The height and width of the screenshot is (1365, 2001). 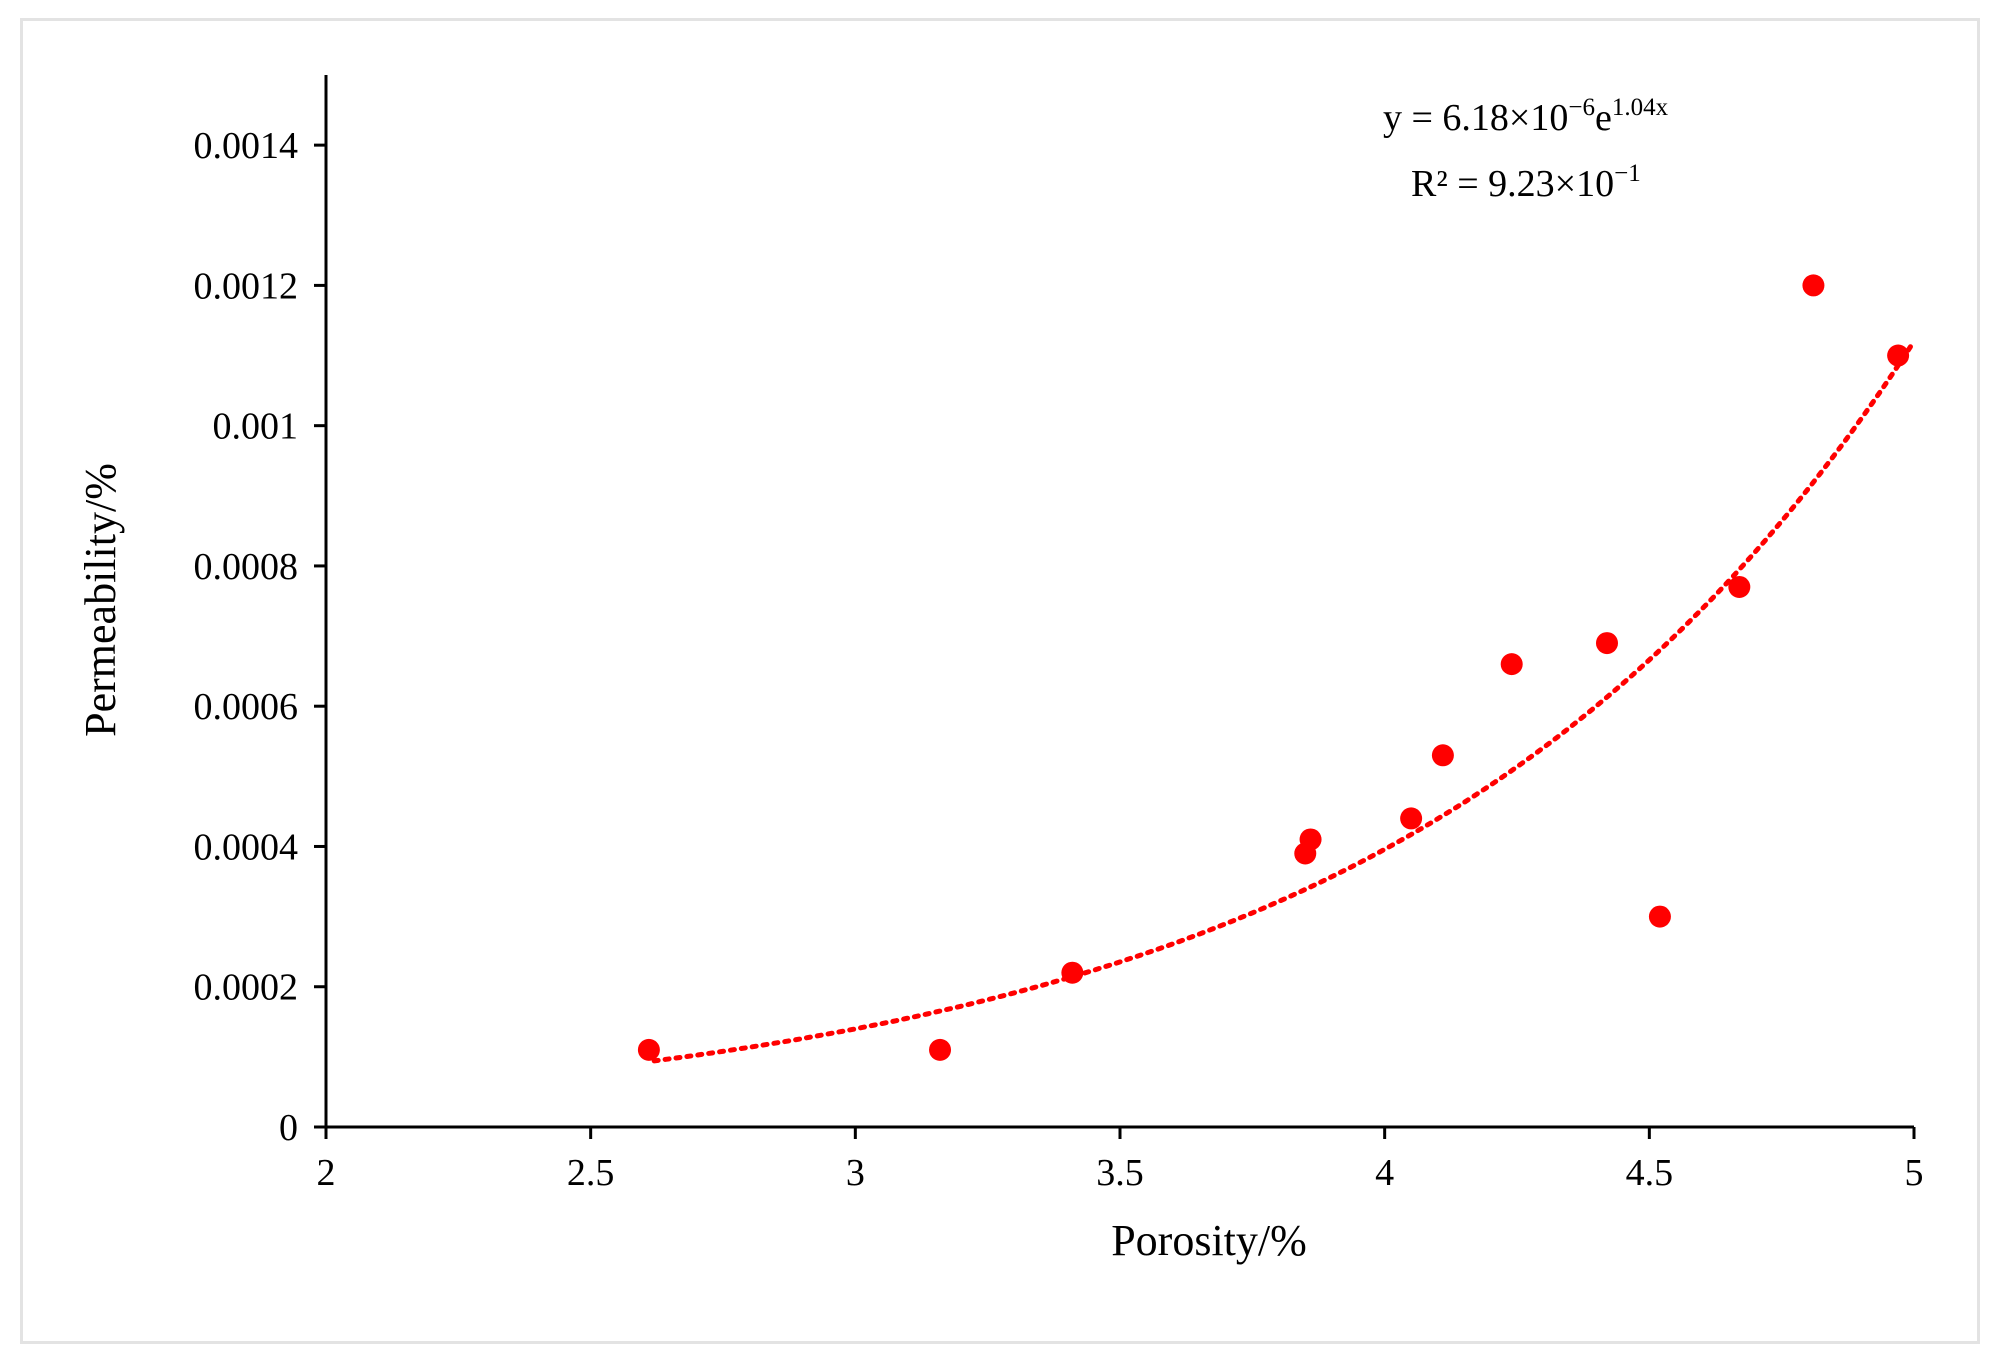 What do you see at coordinates (1640, 107) in the screenshot?
I see `equation-exponent-2: 1.04x` at bounding box center [1640, 107].